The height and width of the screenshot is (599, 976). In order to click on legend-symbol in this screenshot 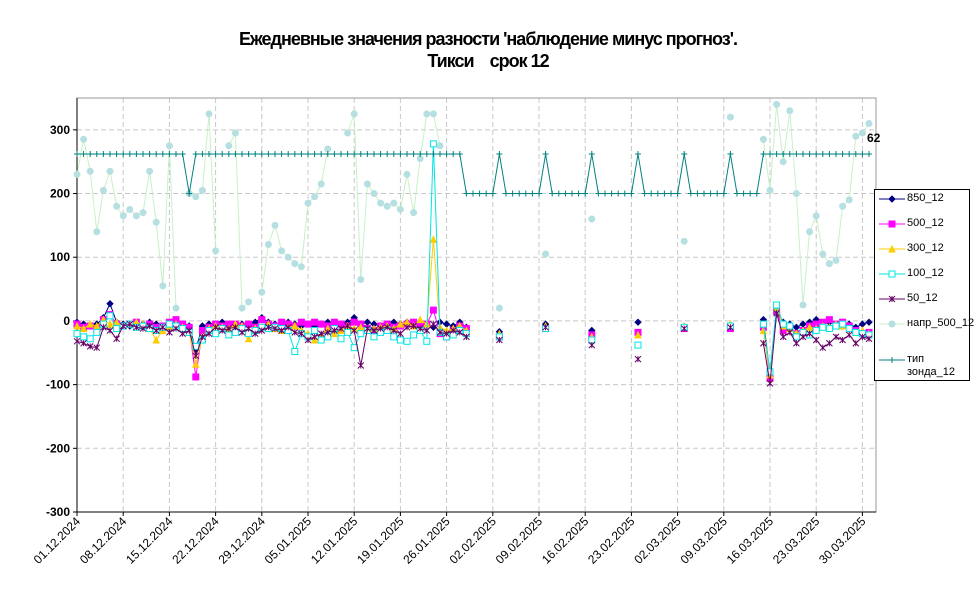, I will do `click(892, 324)`.